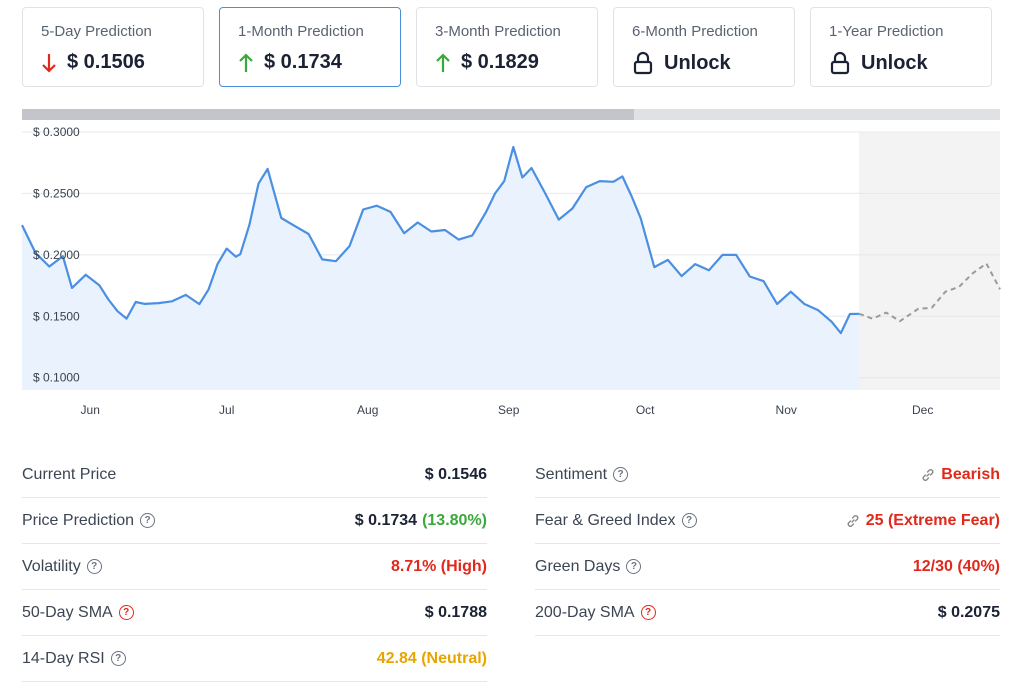 The image size is (1024, 694). I want to click on stat-label: Price Prediction, so click(78, 520).